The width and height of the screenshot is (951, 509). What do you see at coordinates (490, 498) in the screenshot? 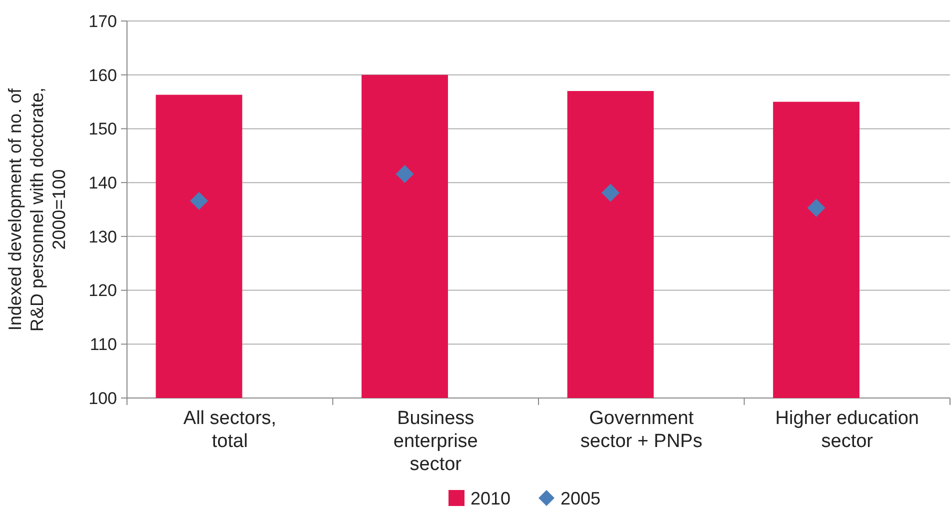
I see `legend-label: 2010` at bounding box center [490, 498].